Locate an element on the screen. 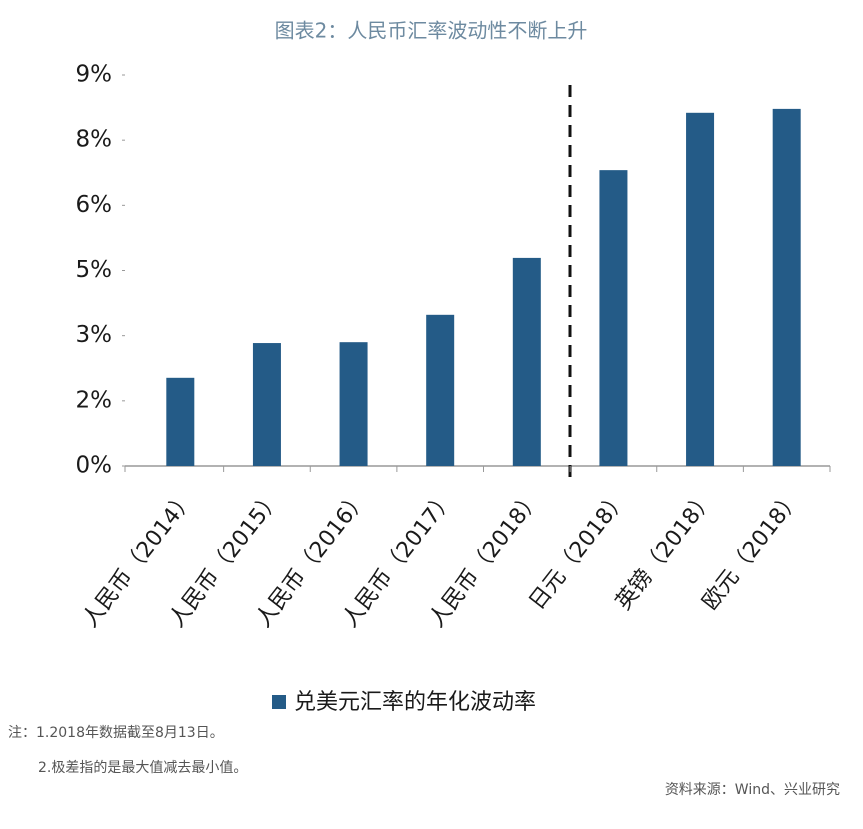  source: 资料来源：Wind、兴业研究 is located at coordinates (752, 790).